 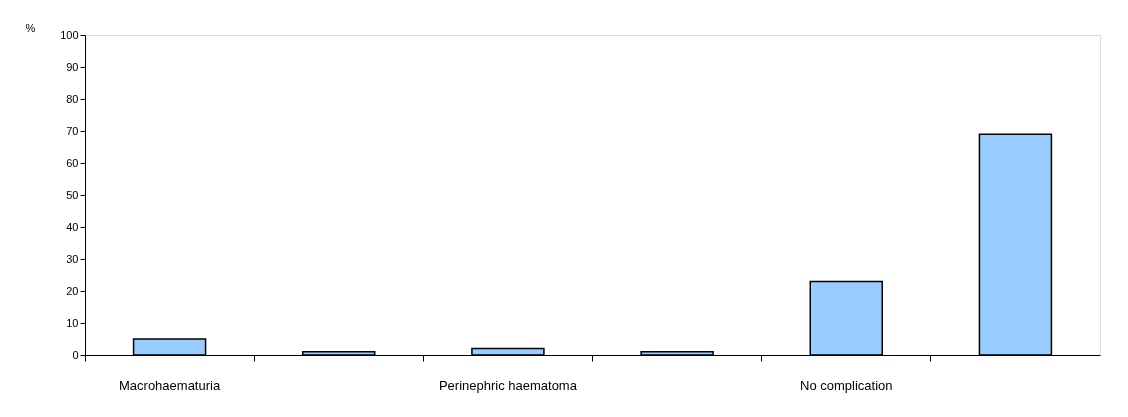 I want to click on x-tick-label: No complication, so click(x=846, y=385).